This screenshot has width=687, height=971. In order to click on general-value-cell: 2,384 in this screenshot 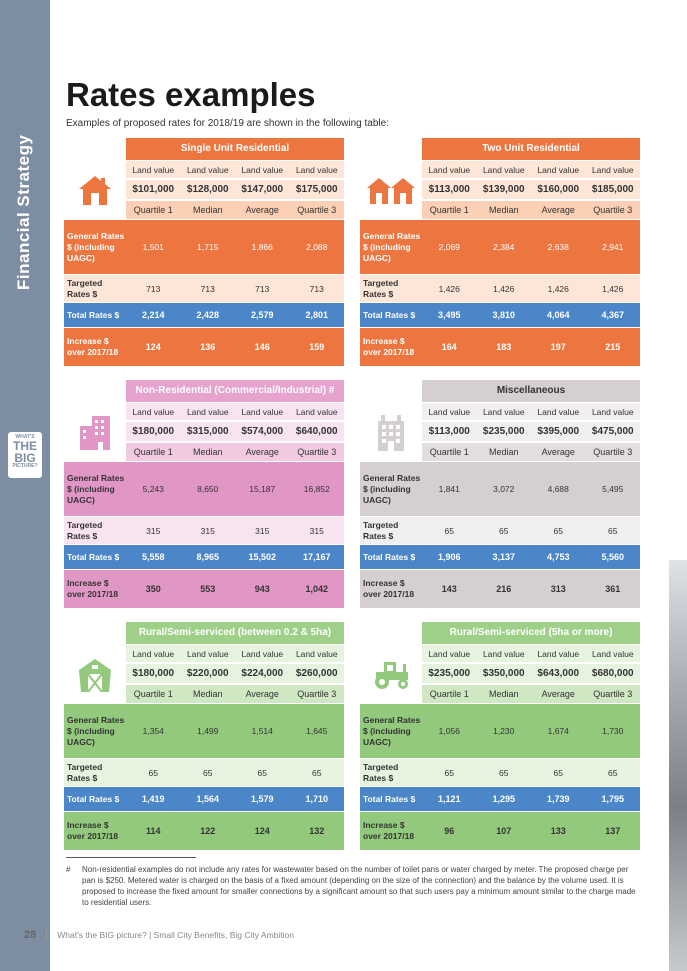, I will do `click(504, 247)`.